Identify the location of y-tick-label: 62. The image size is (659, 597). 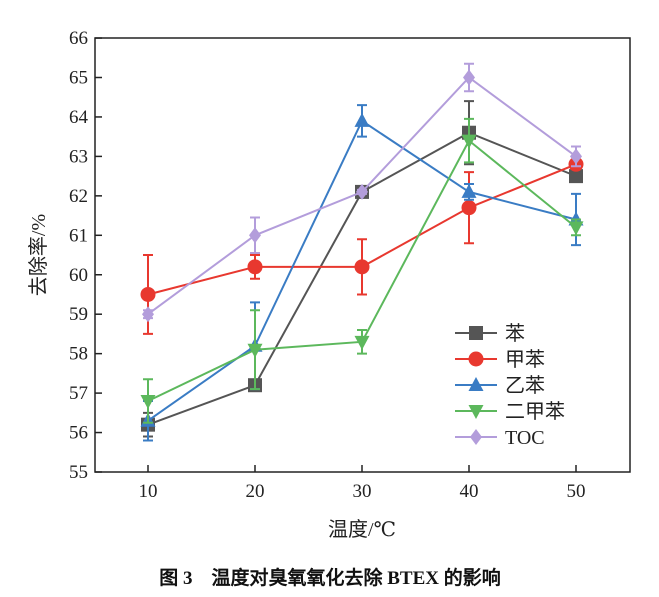
(78, 196).